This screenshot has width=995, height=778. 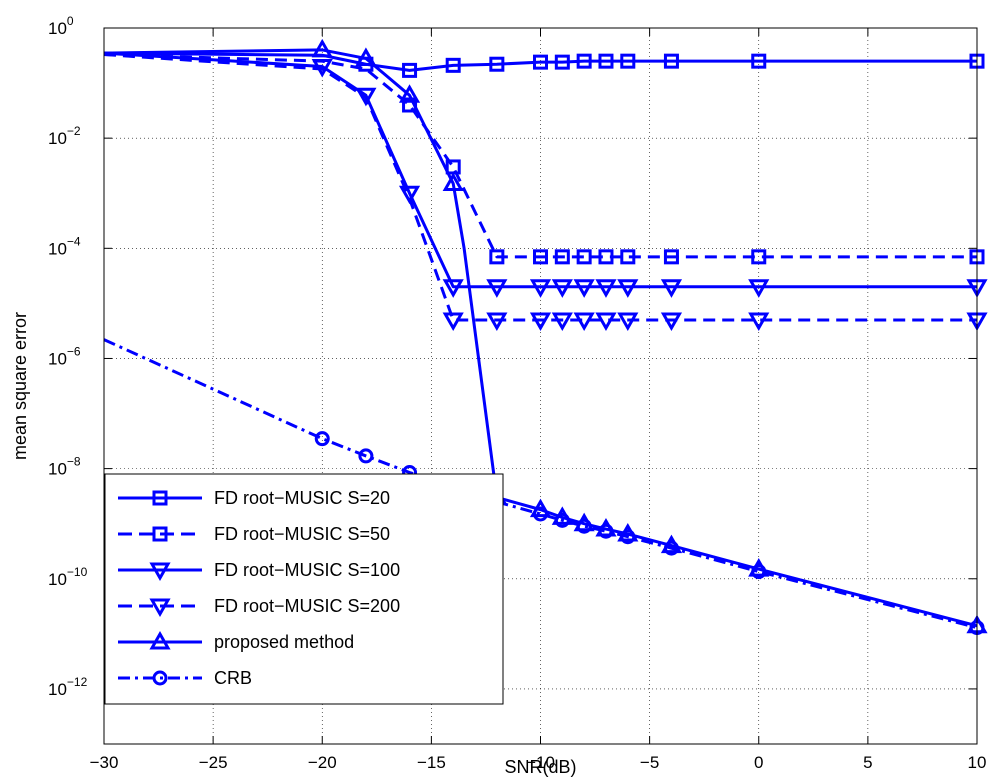 I want to click on x-tick-label: −10, so click(x=540, y=762).